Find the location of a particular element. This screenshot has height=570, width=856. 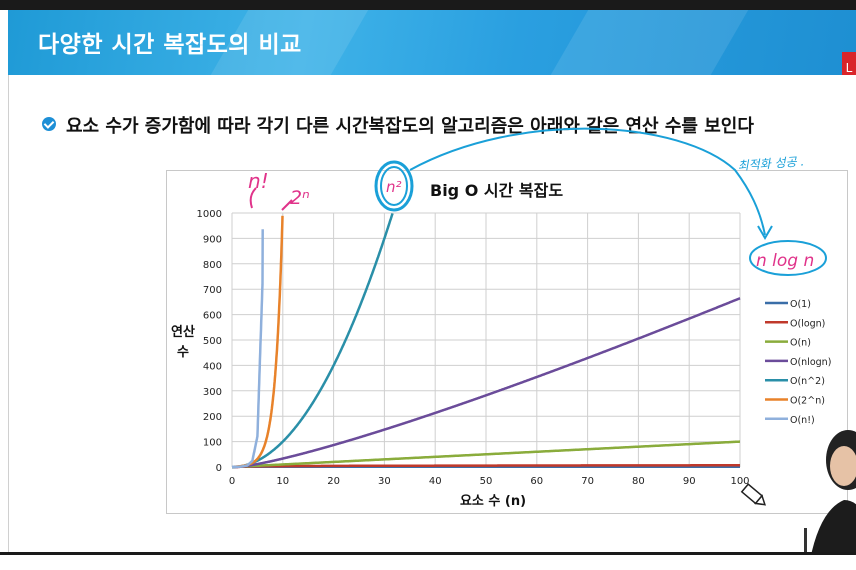

series-line-square is located at coordinates (313, 341).